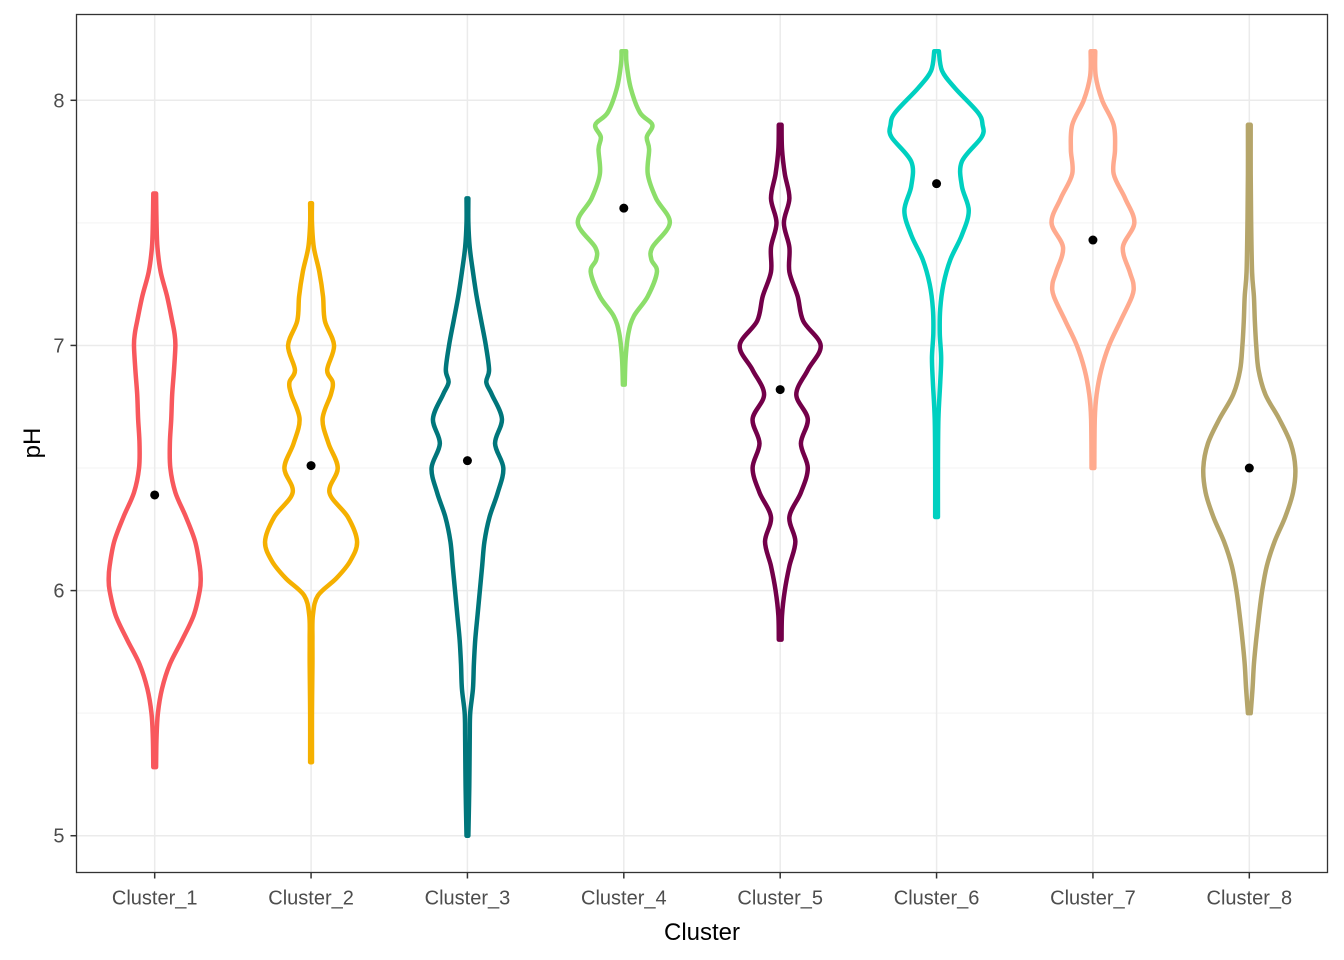  Describe the element at coordinates (58, 837) in the screenshot. I see `y-tick-label: 5` at that location.